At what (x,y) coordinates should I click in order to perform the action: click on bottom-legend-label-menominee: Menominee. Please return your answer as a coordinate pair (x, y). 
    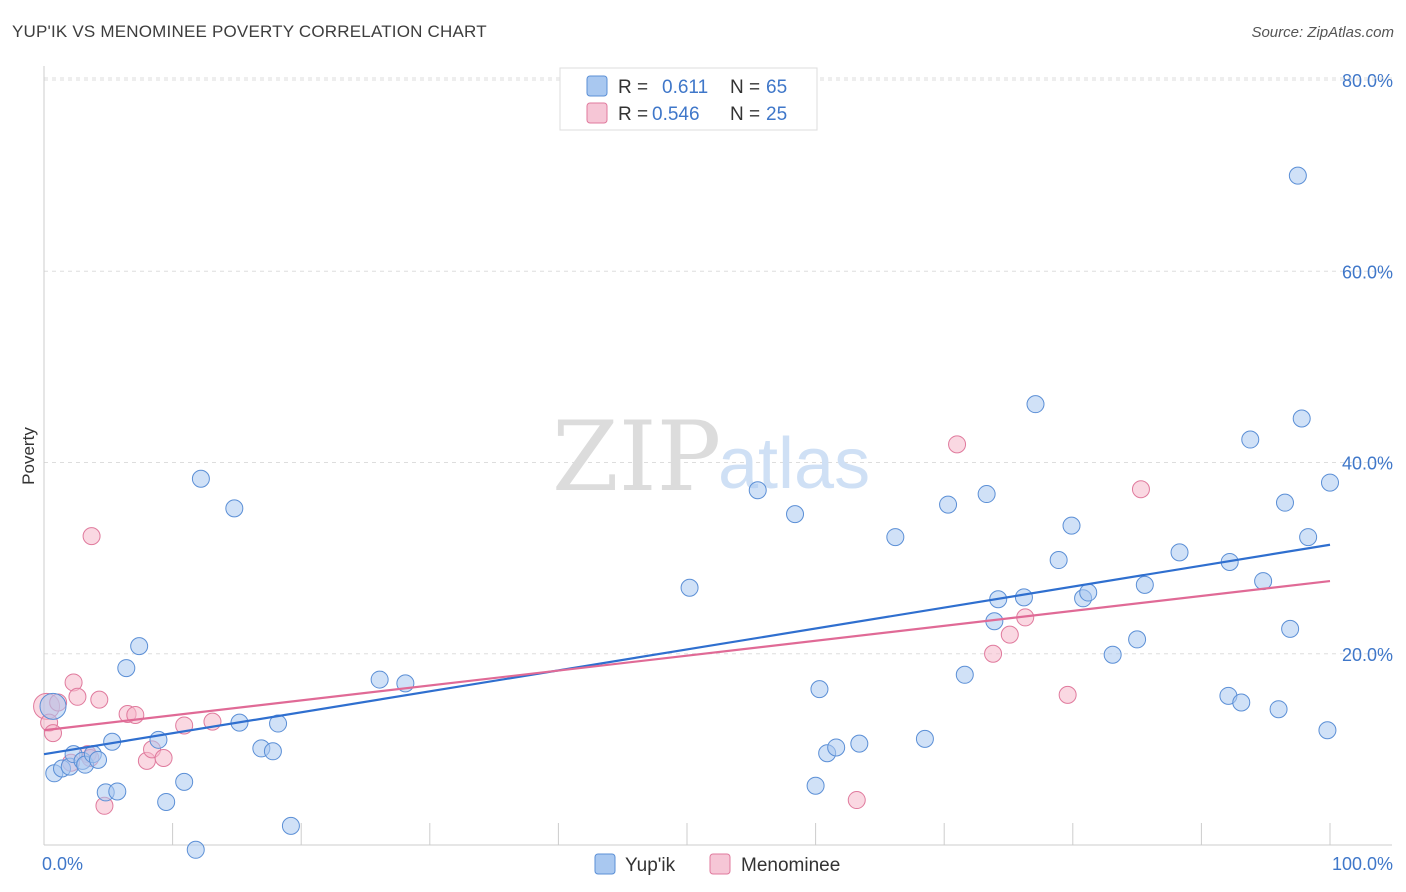
    Looking at the image, I should click on (790, 865).